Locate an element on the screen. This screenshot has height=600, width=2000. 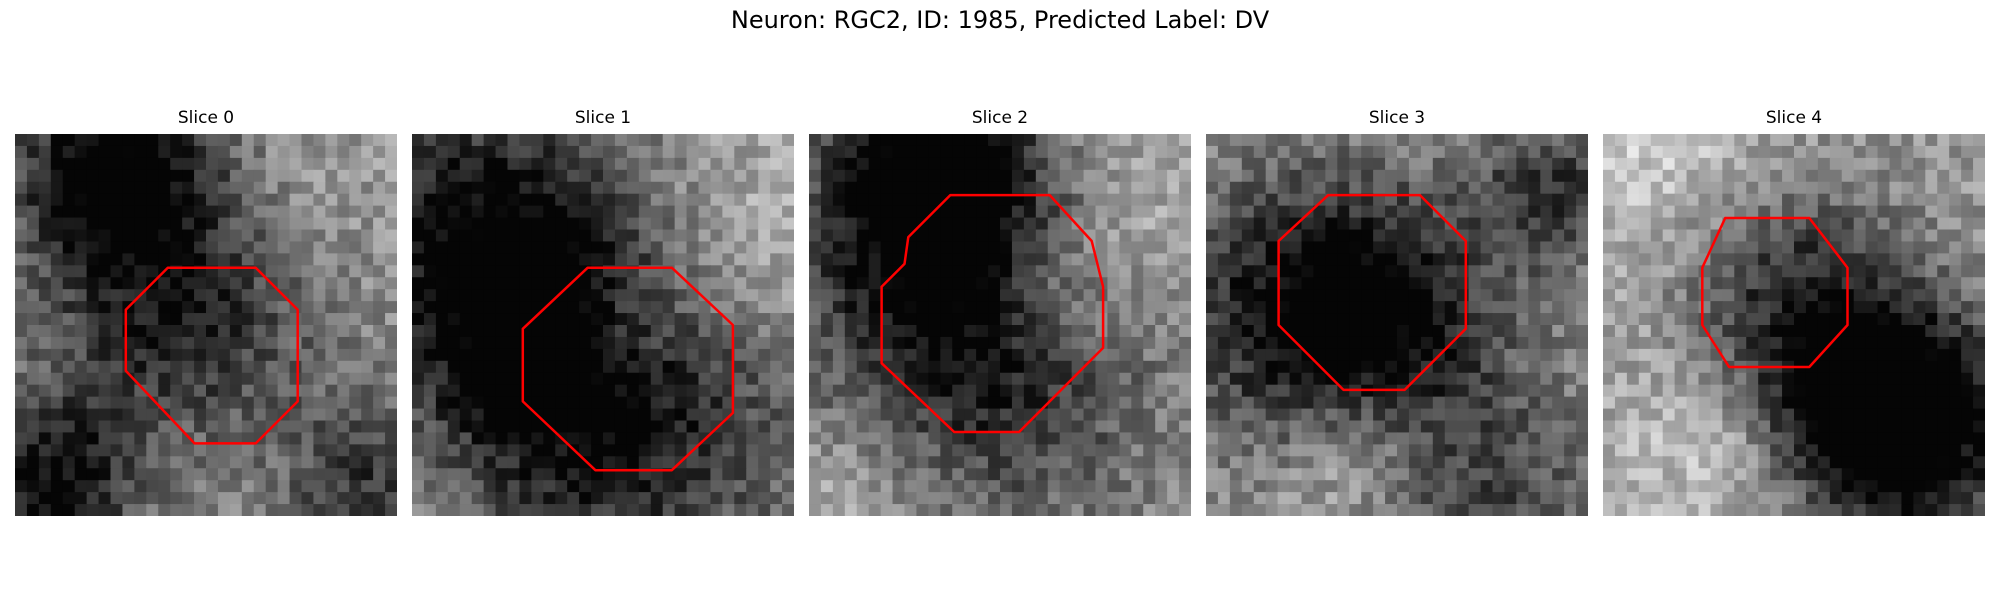
slice-title: Slice 2 is located at coordinates (1000, 118).